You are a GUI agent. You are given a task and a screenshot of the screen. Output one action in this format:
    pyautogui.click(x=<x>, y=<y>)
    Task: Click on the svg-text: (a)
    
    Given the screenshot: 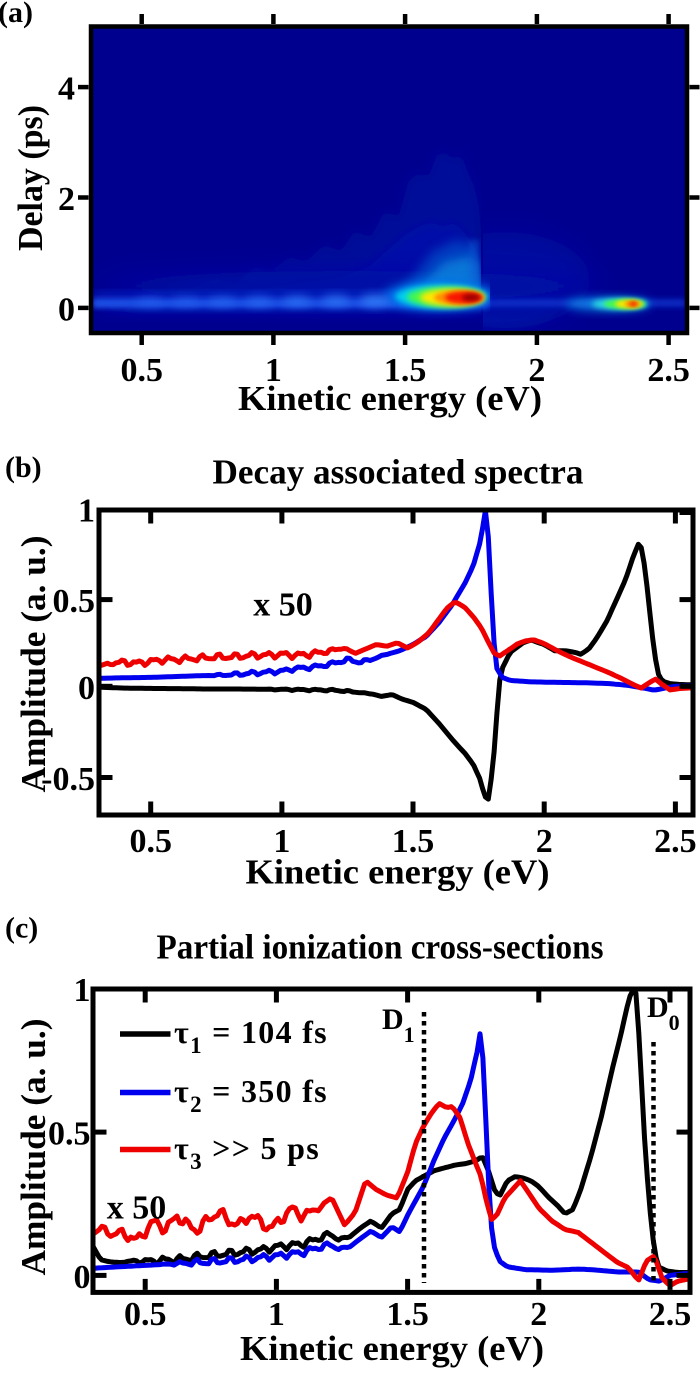 What is the action you would take?
    pyautogui.click(x=16, y=14)
    